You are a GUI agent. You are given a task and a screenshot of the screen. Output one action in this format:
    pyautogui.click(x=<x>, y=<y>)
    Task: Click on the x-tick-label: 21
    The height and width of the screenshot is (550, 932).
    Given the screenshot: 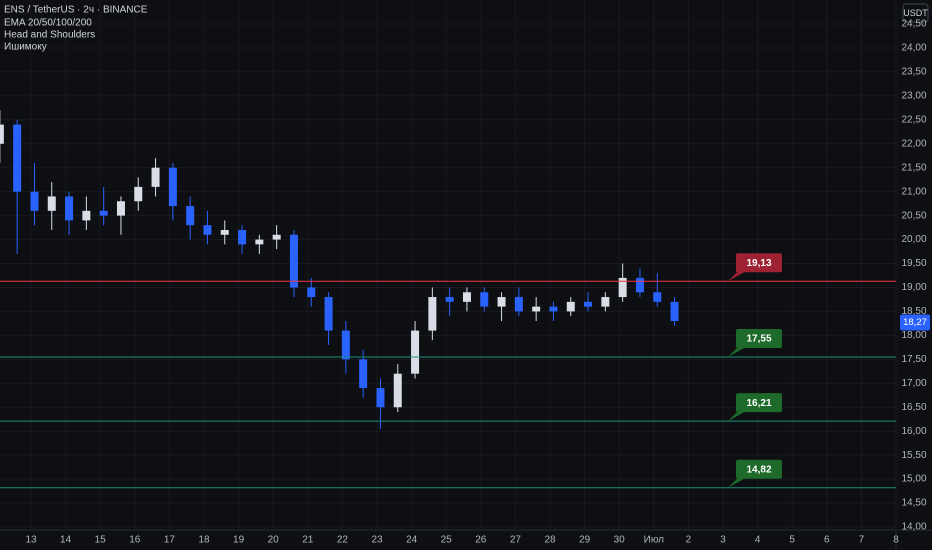 What is the action you would take?
    pyautogui.click(x=308, y=540)
    